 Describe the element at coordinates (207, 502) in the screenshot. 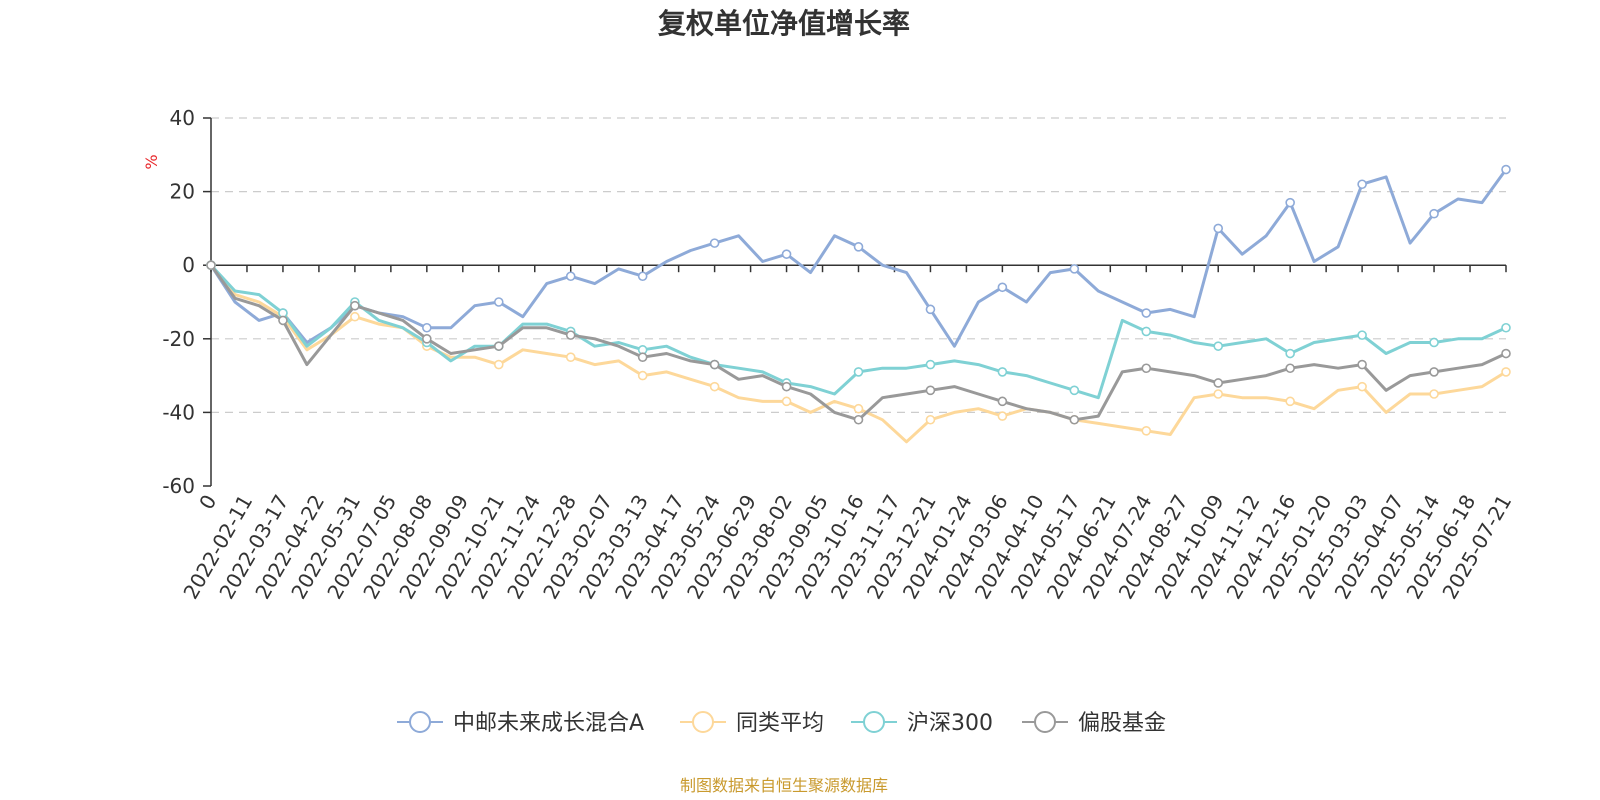

I see `x-tick-label: 0` at that location.